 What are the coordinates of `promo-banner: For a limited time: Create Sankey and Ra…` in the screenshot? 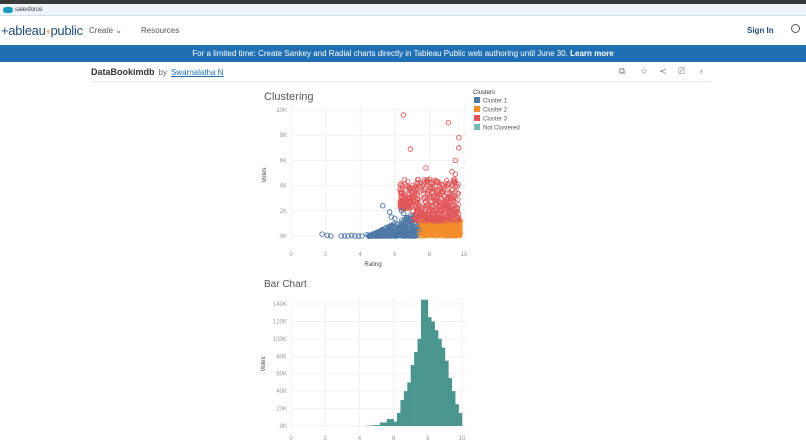 It's located at (403, 53).